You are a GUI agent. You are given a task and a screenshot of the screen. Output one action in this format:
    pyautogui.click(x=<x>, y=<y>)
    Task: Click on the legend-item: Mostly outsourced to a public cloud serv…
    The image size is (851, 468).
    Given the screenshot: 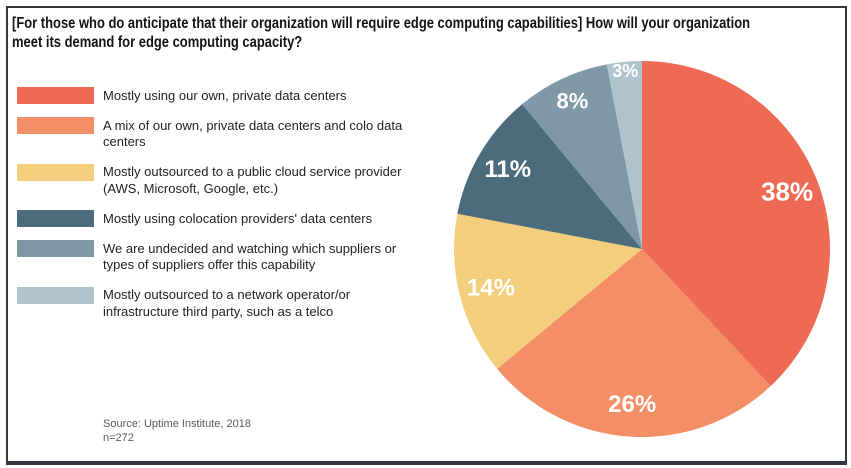 What is the action you would take?
    pyautogui.click(x=217, y=180)
    